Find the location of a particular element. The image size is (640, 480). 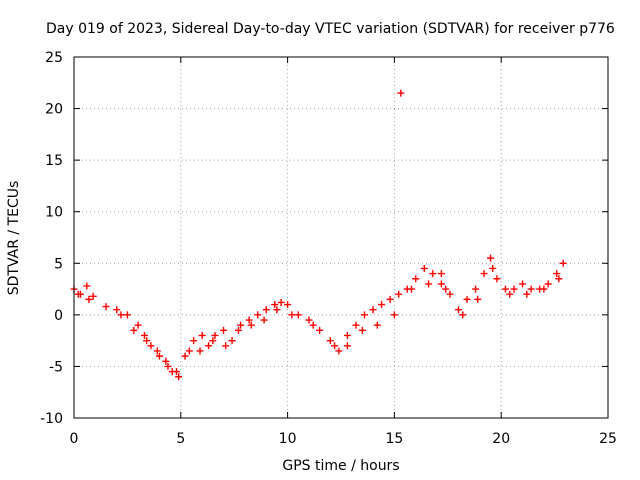

y-tick-label: 15 is located at coordinates (54, 161).